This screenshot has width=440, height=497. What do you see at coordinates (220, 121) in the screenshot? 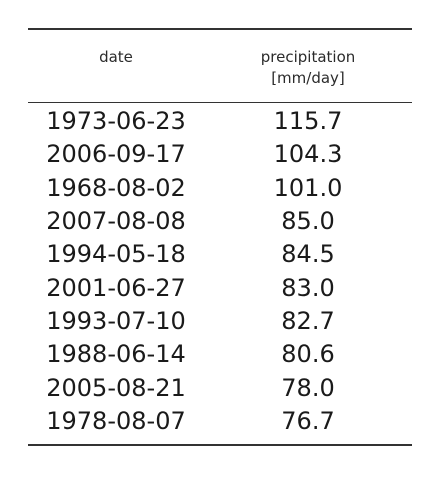
I see `table-row: 1973-06-23 115.7` at bounding box center [220, 121].